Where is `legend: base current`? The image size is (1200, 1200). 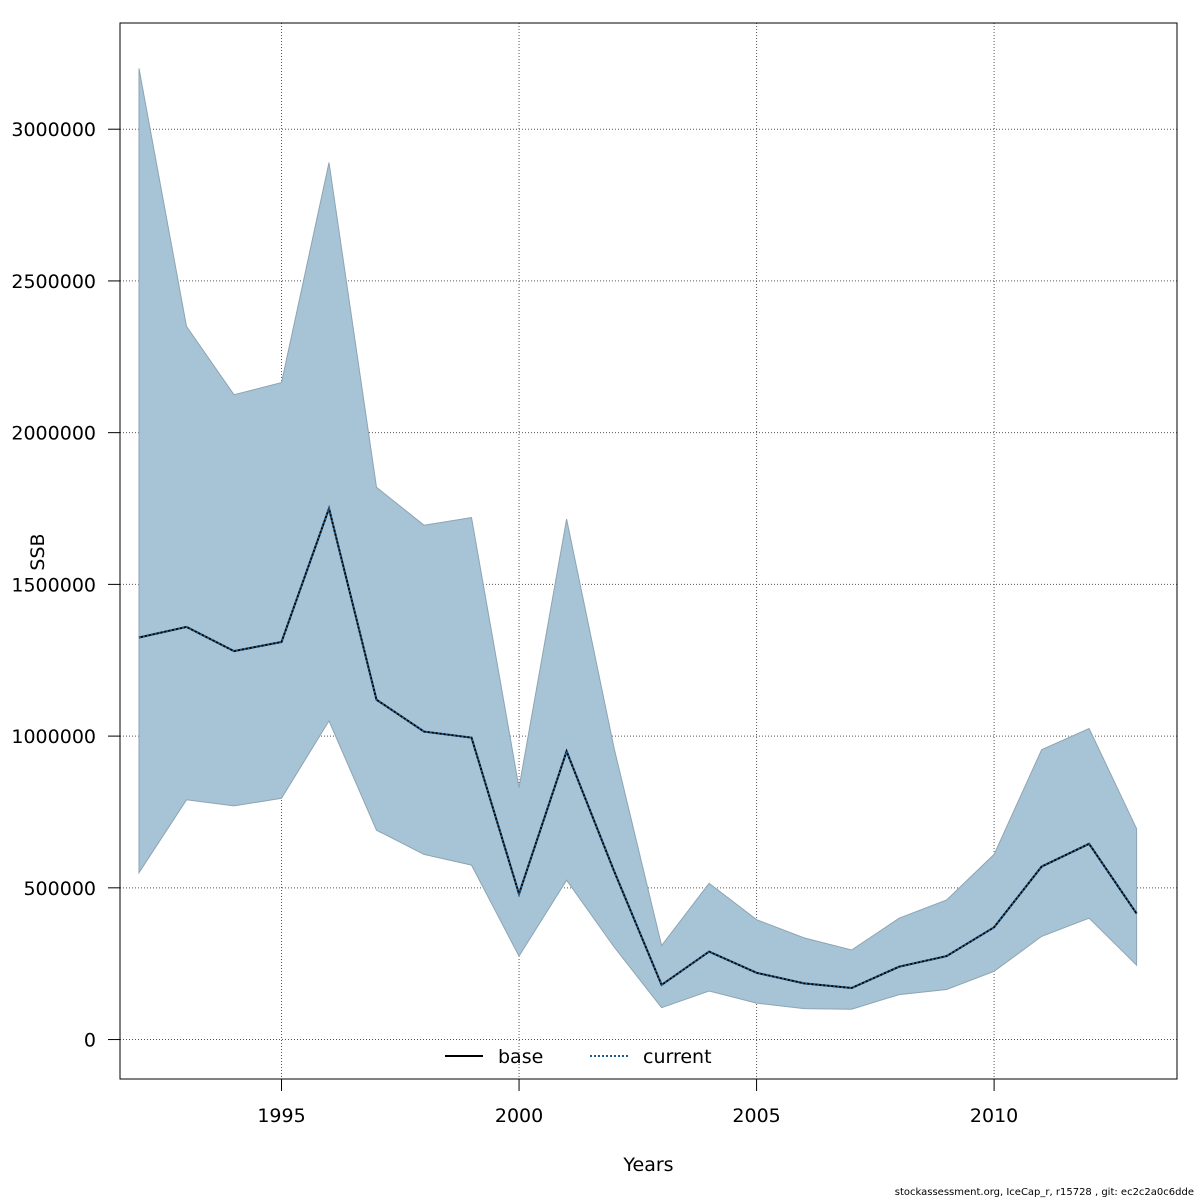
legend: base current is located at coordinates (578, 1057).